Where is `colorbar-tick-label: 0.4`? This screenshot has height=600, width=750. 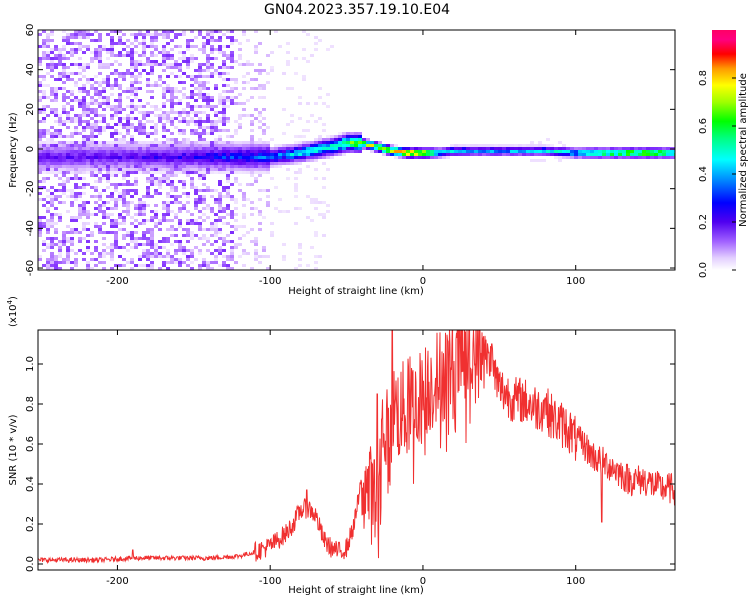
colorbar-tick-label: 0.4 is located at coordinates (703, 174).